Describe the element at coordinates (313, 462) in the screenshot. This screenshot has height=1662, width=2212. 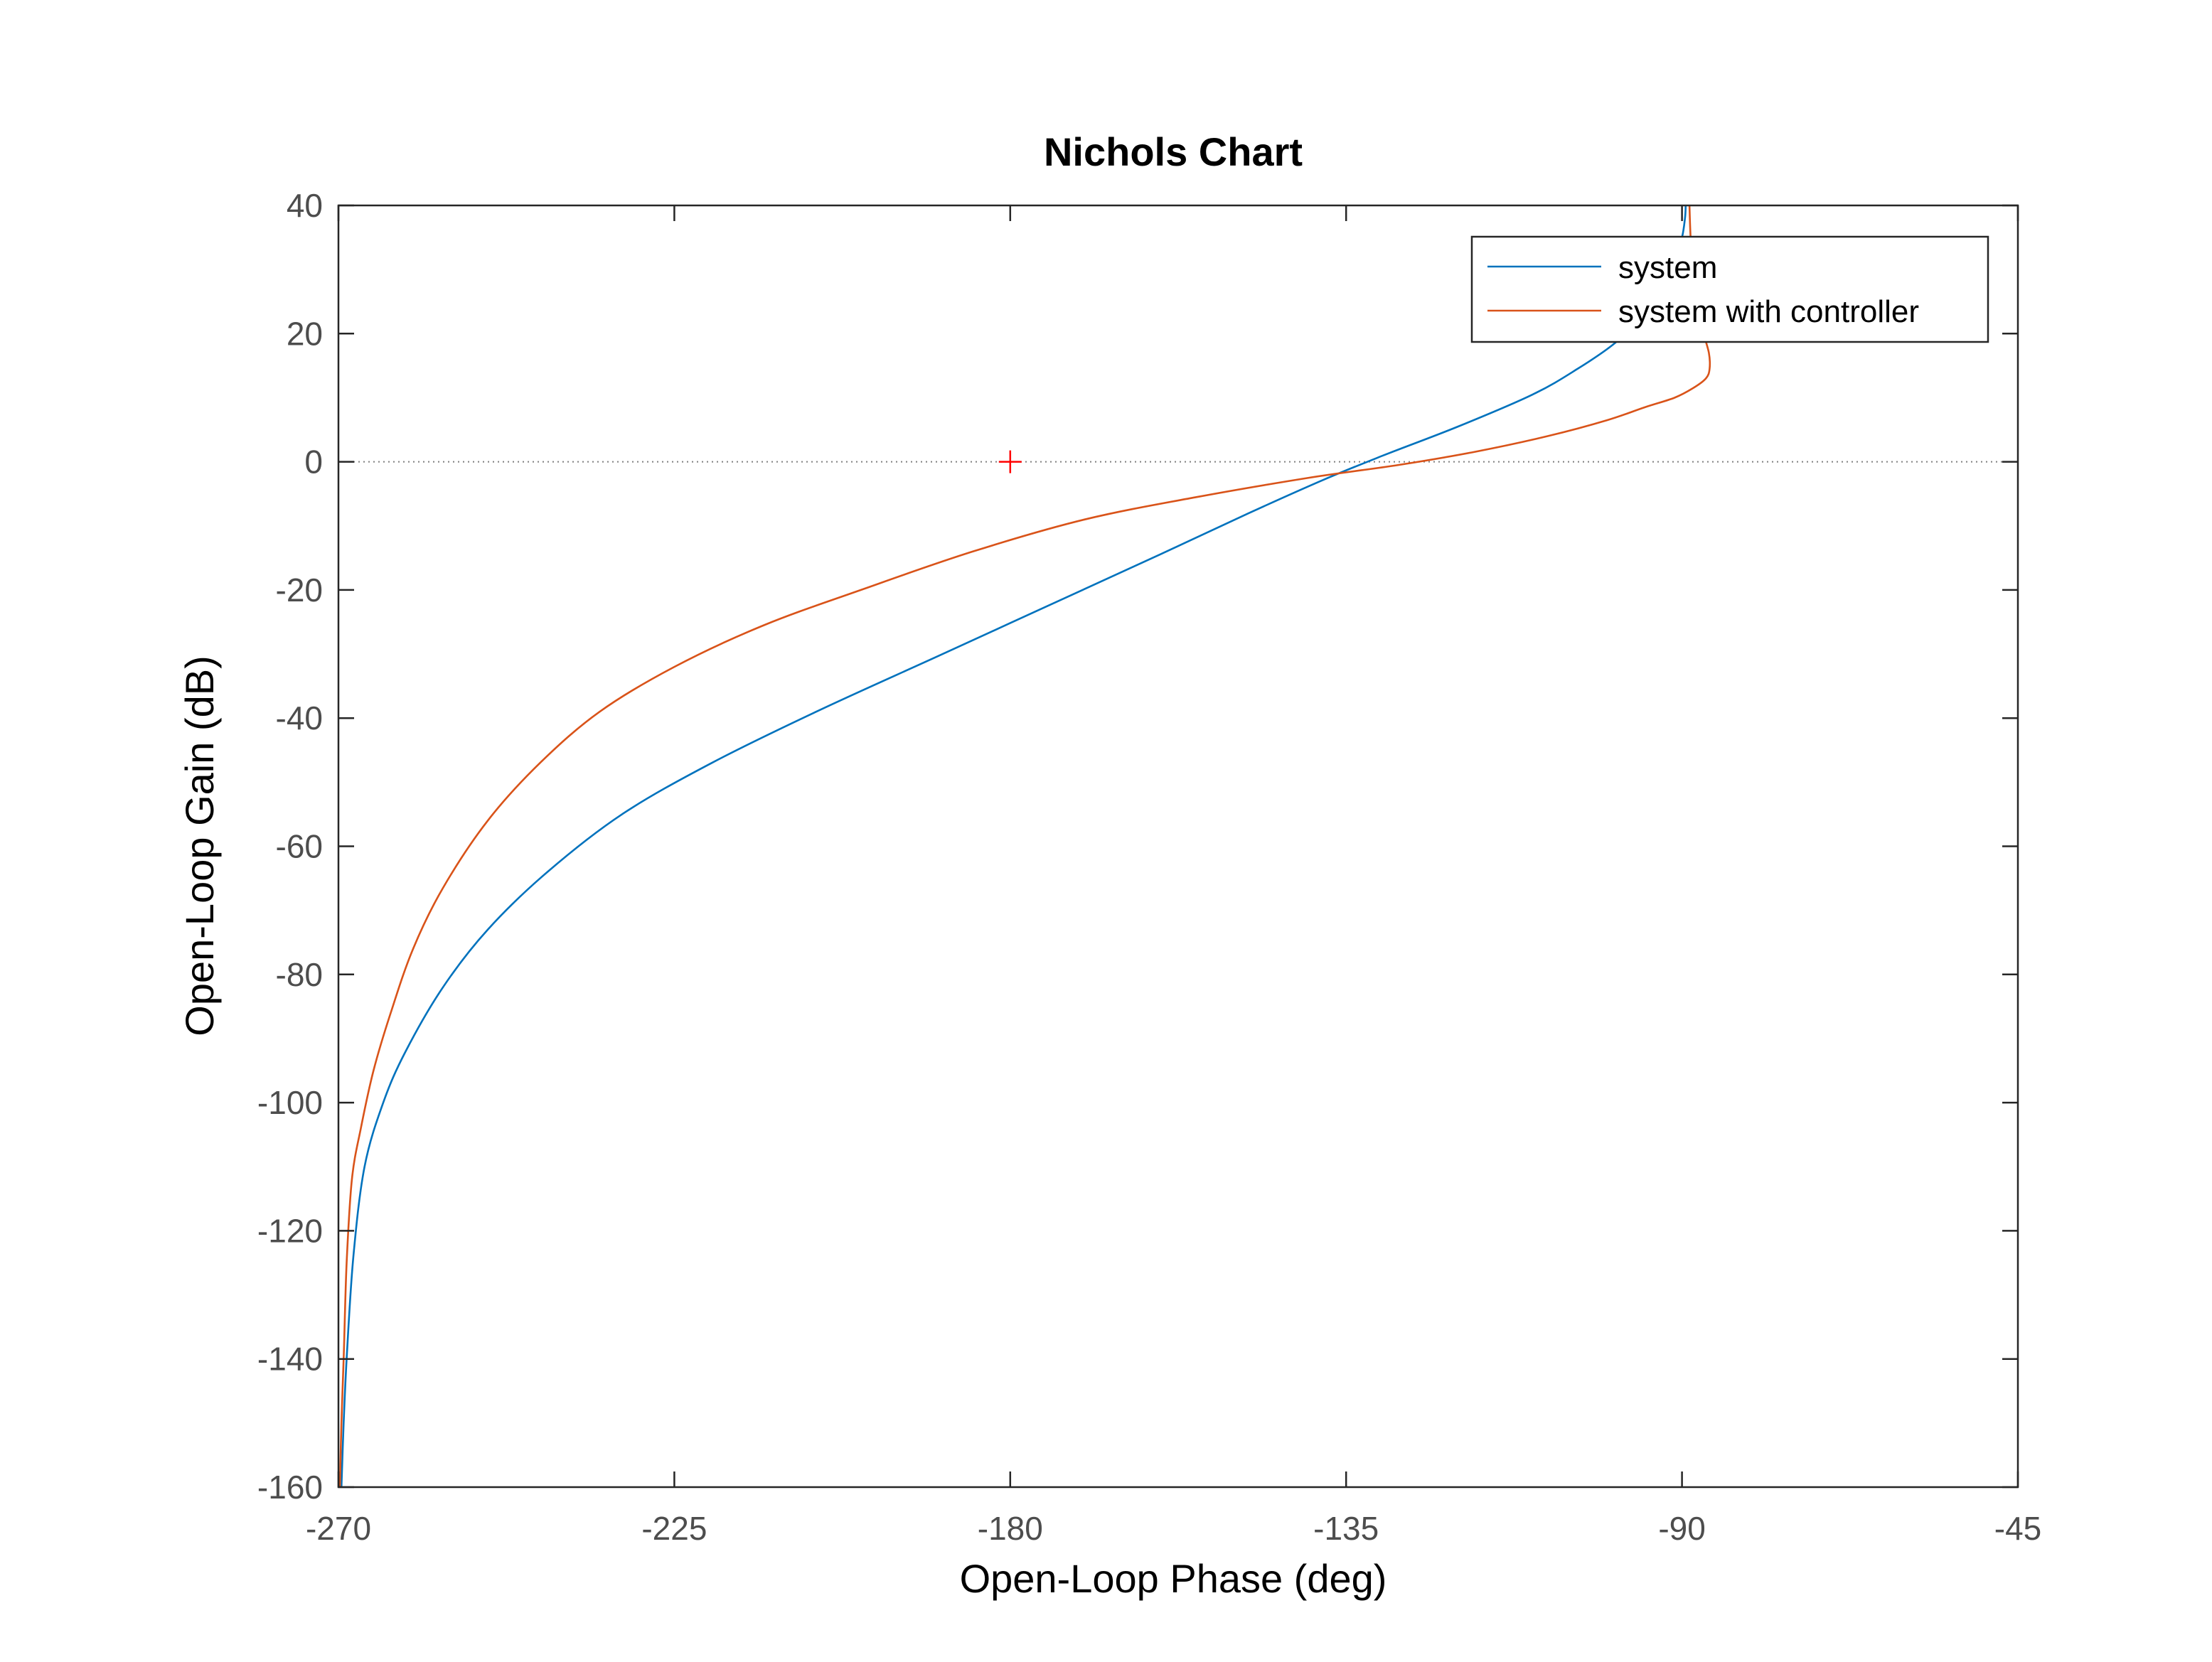
I see `y-tick-label: 0` at that location.